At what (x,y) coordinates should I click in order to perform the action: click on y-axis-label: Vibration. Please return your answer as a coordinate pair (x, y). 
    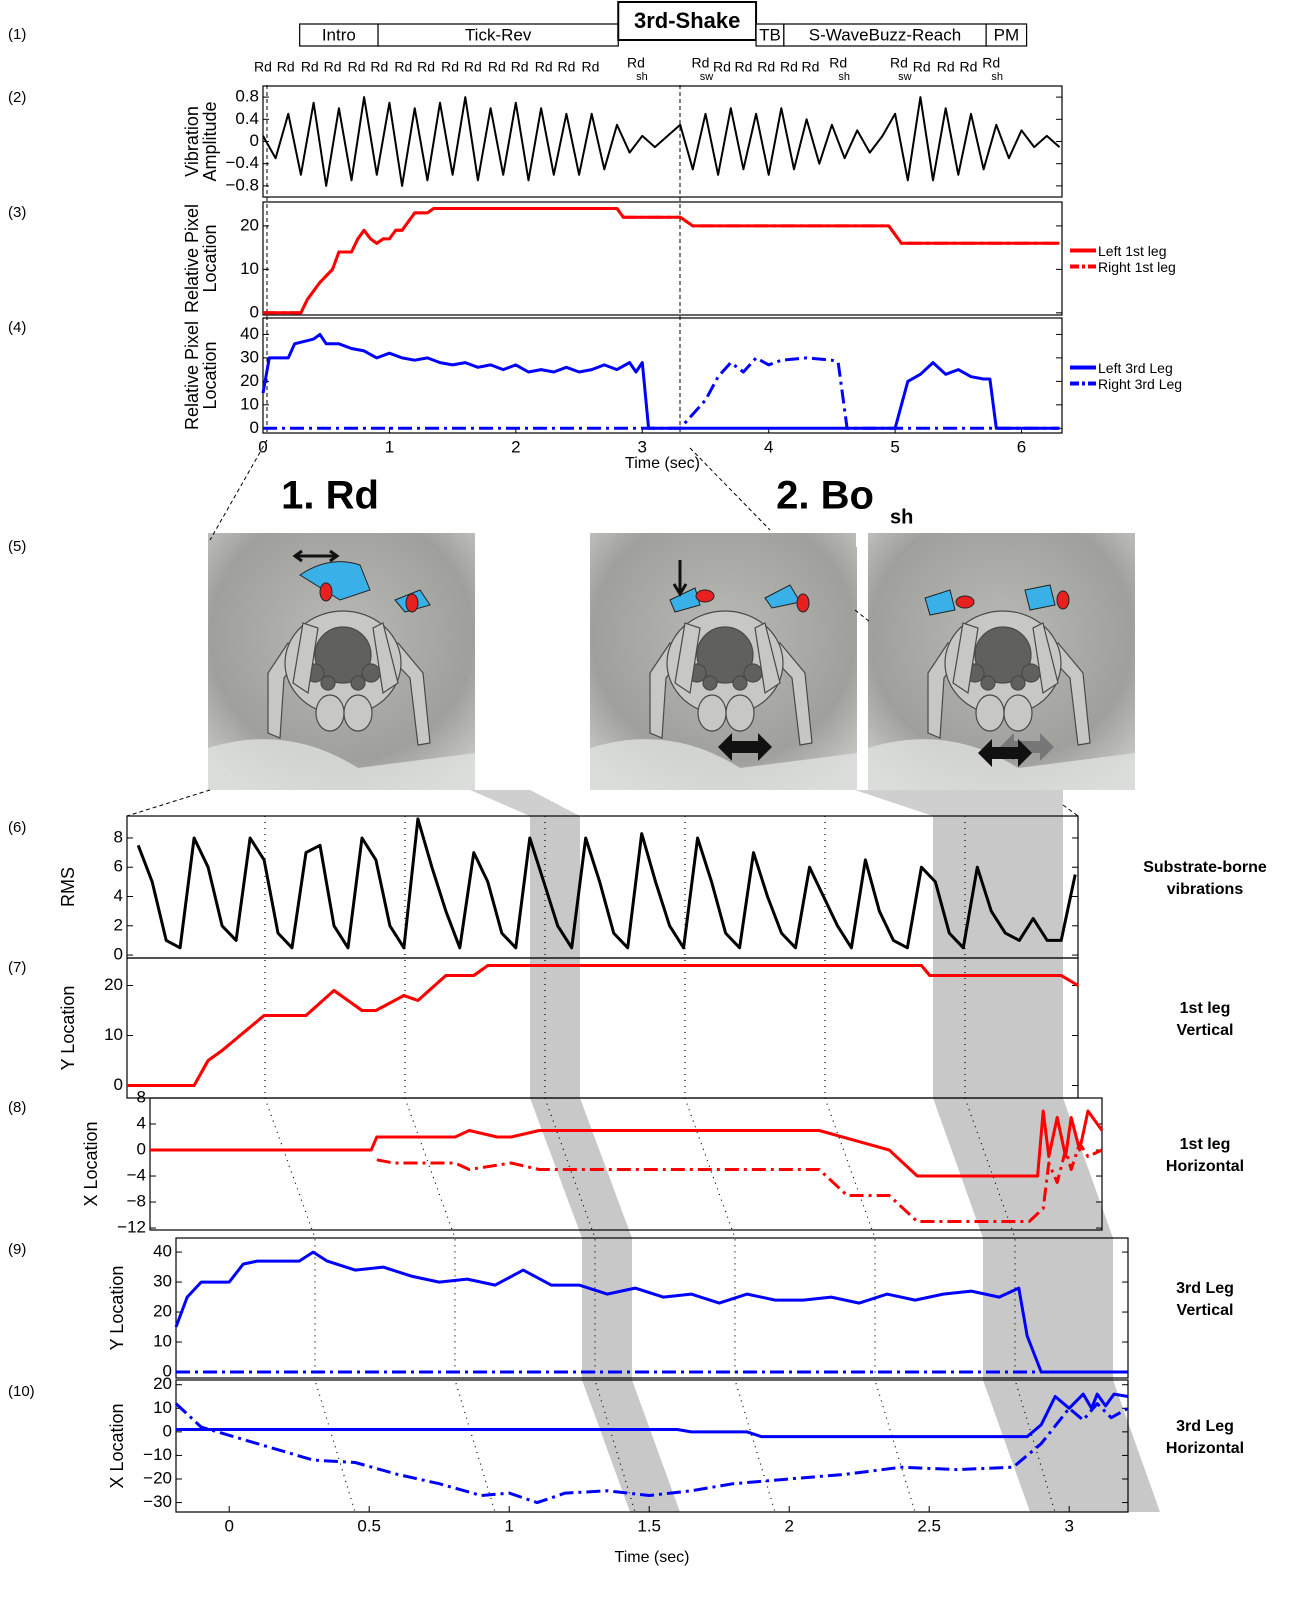
    Looking at the image, I should click on (192, 141).